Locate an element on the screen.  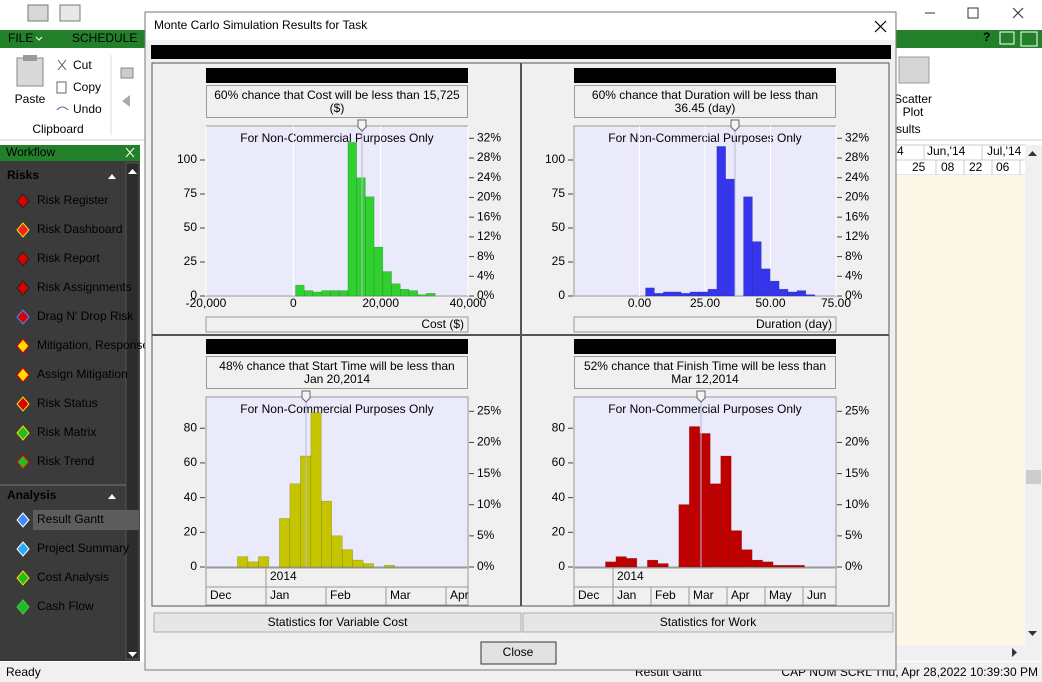
y2-tick-label: 4% is located at coordinates (486, 275).